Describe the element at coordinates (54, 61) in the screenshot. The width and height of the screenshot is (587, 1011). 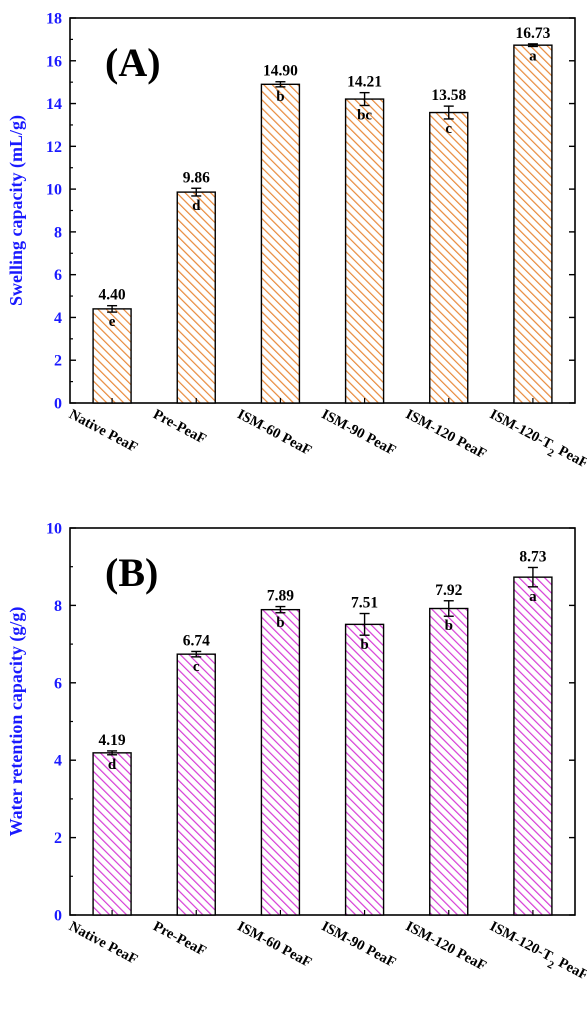
I see `y-tick-label: 16` at that location.